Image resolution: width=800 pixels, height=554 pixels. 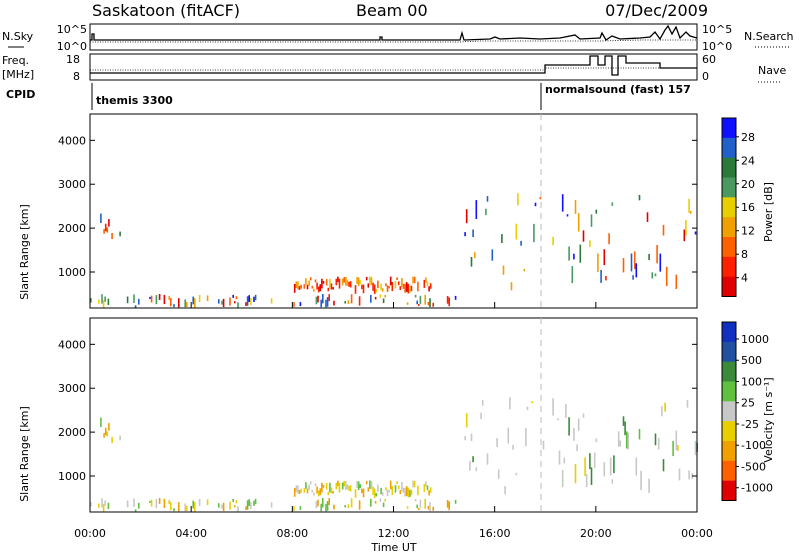 I want to click on date-title: 07/Dec/2009, so click(x=656, y=10).